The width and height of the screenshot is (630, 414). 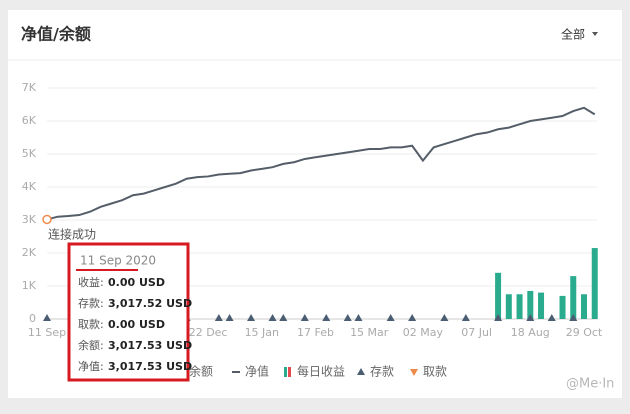 I want to click on x-tick-label: 02 May, so click(x=423, y=332).